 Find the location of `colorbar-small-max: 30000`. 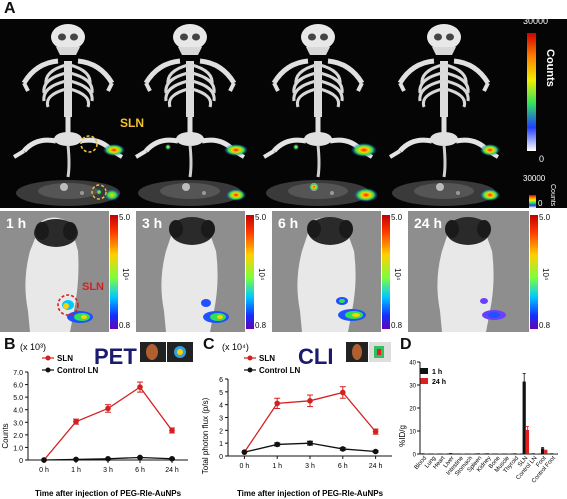

colorbar-small-max: 30000 is located at coordinates (534, 178).